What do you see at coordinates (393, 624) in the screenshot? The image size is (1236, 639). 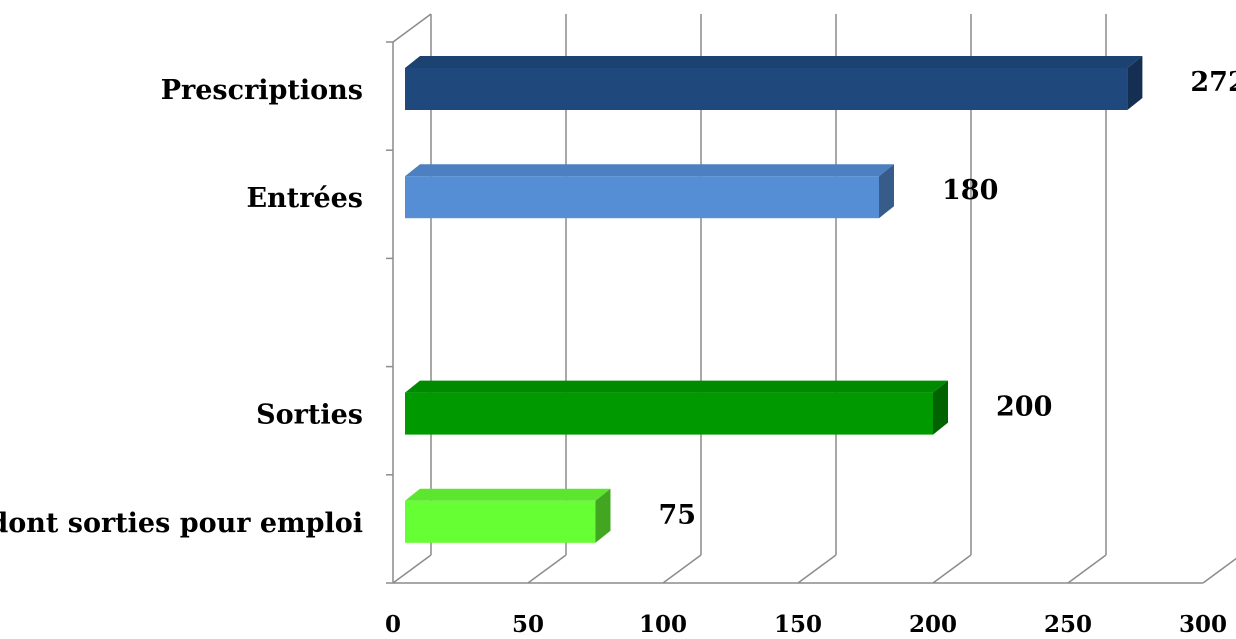 I see `x-tick-label: 0` at bounding box center [393, 624].